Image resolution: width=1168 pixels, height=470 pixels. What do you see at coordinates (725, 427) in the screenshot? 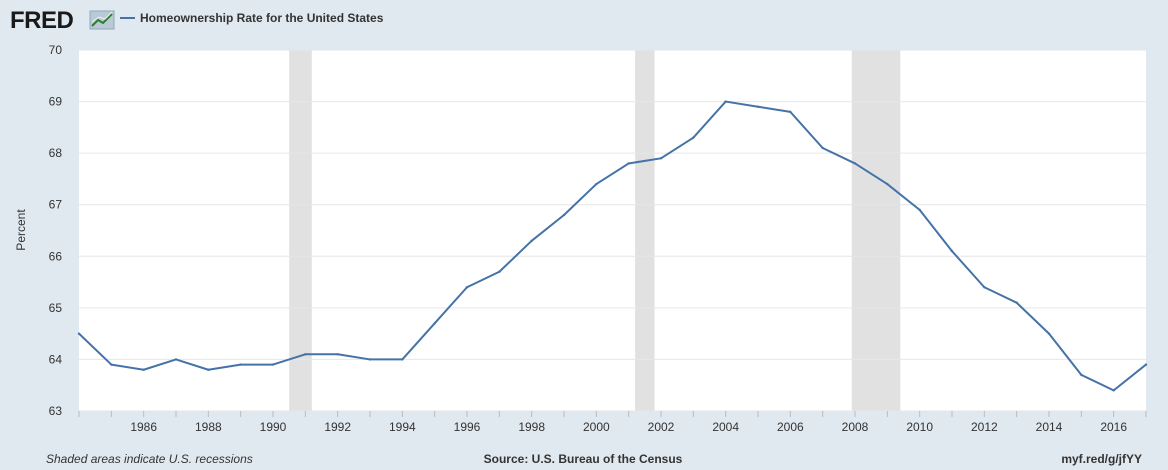
I see `x-tick-label: 2004` at bounding box center [725, 427].